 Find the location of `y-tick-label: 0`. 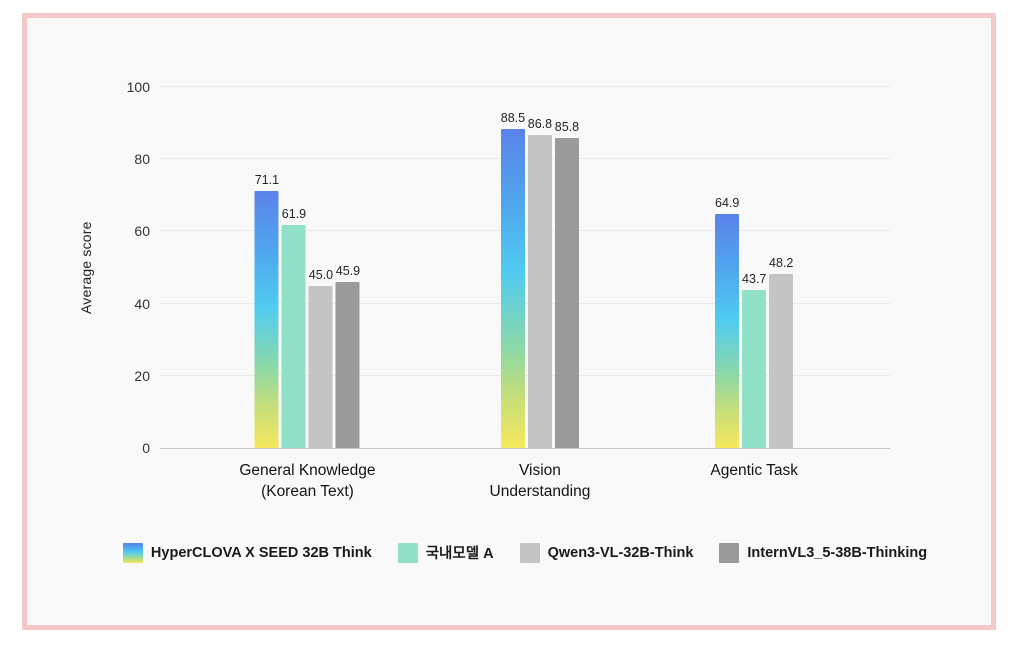

y-tick-label: 0 is located at coordinates (146, 448).